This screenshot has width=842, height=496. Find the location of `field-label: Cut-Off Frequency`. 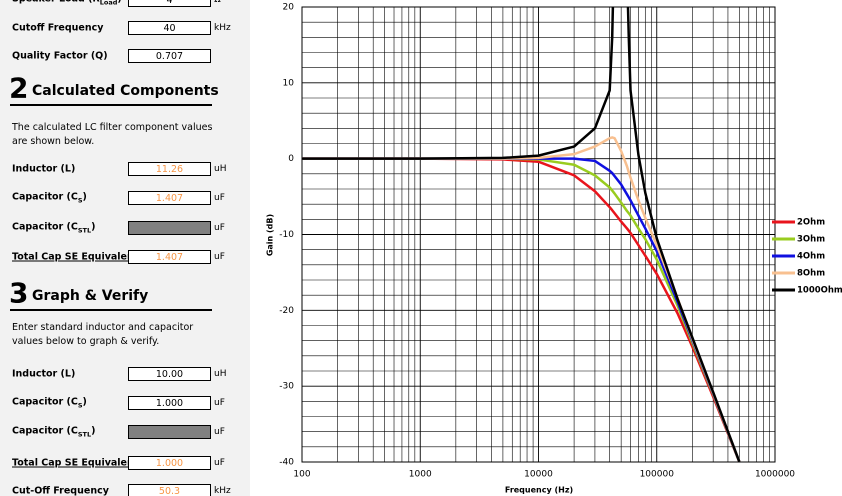

field-label: Cut-Off Frequency is located at coordinates (60, 491).